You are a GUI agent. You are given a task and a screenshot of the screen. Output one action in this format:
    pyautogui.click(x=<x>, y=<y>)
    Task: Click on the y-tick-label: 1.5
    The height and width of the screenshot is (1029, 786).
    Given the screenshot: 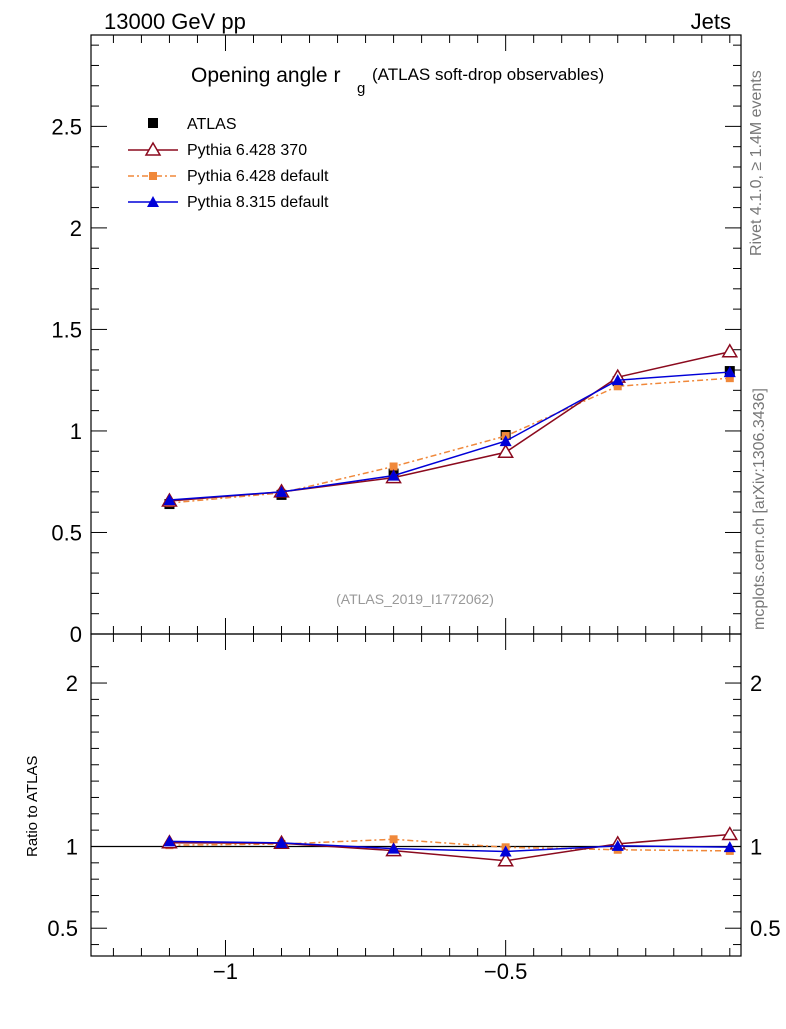 What is the action you would take?
    pyautogui.click(x=66, y=329)
    